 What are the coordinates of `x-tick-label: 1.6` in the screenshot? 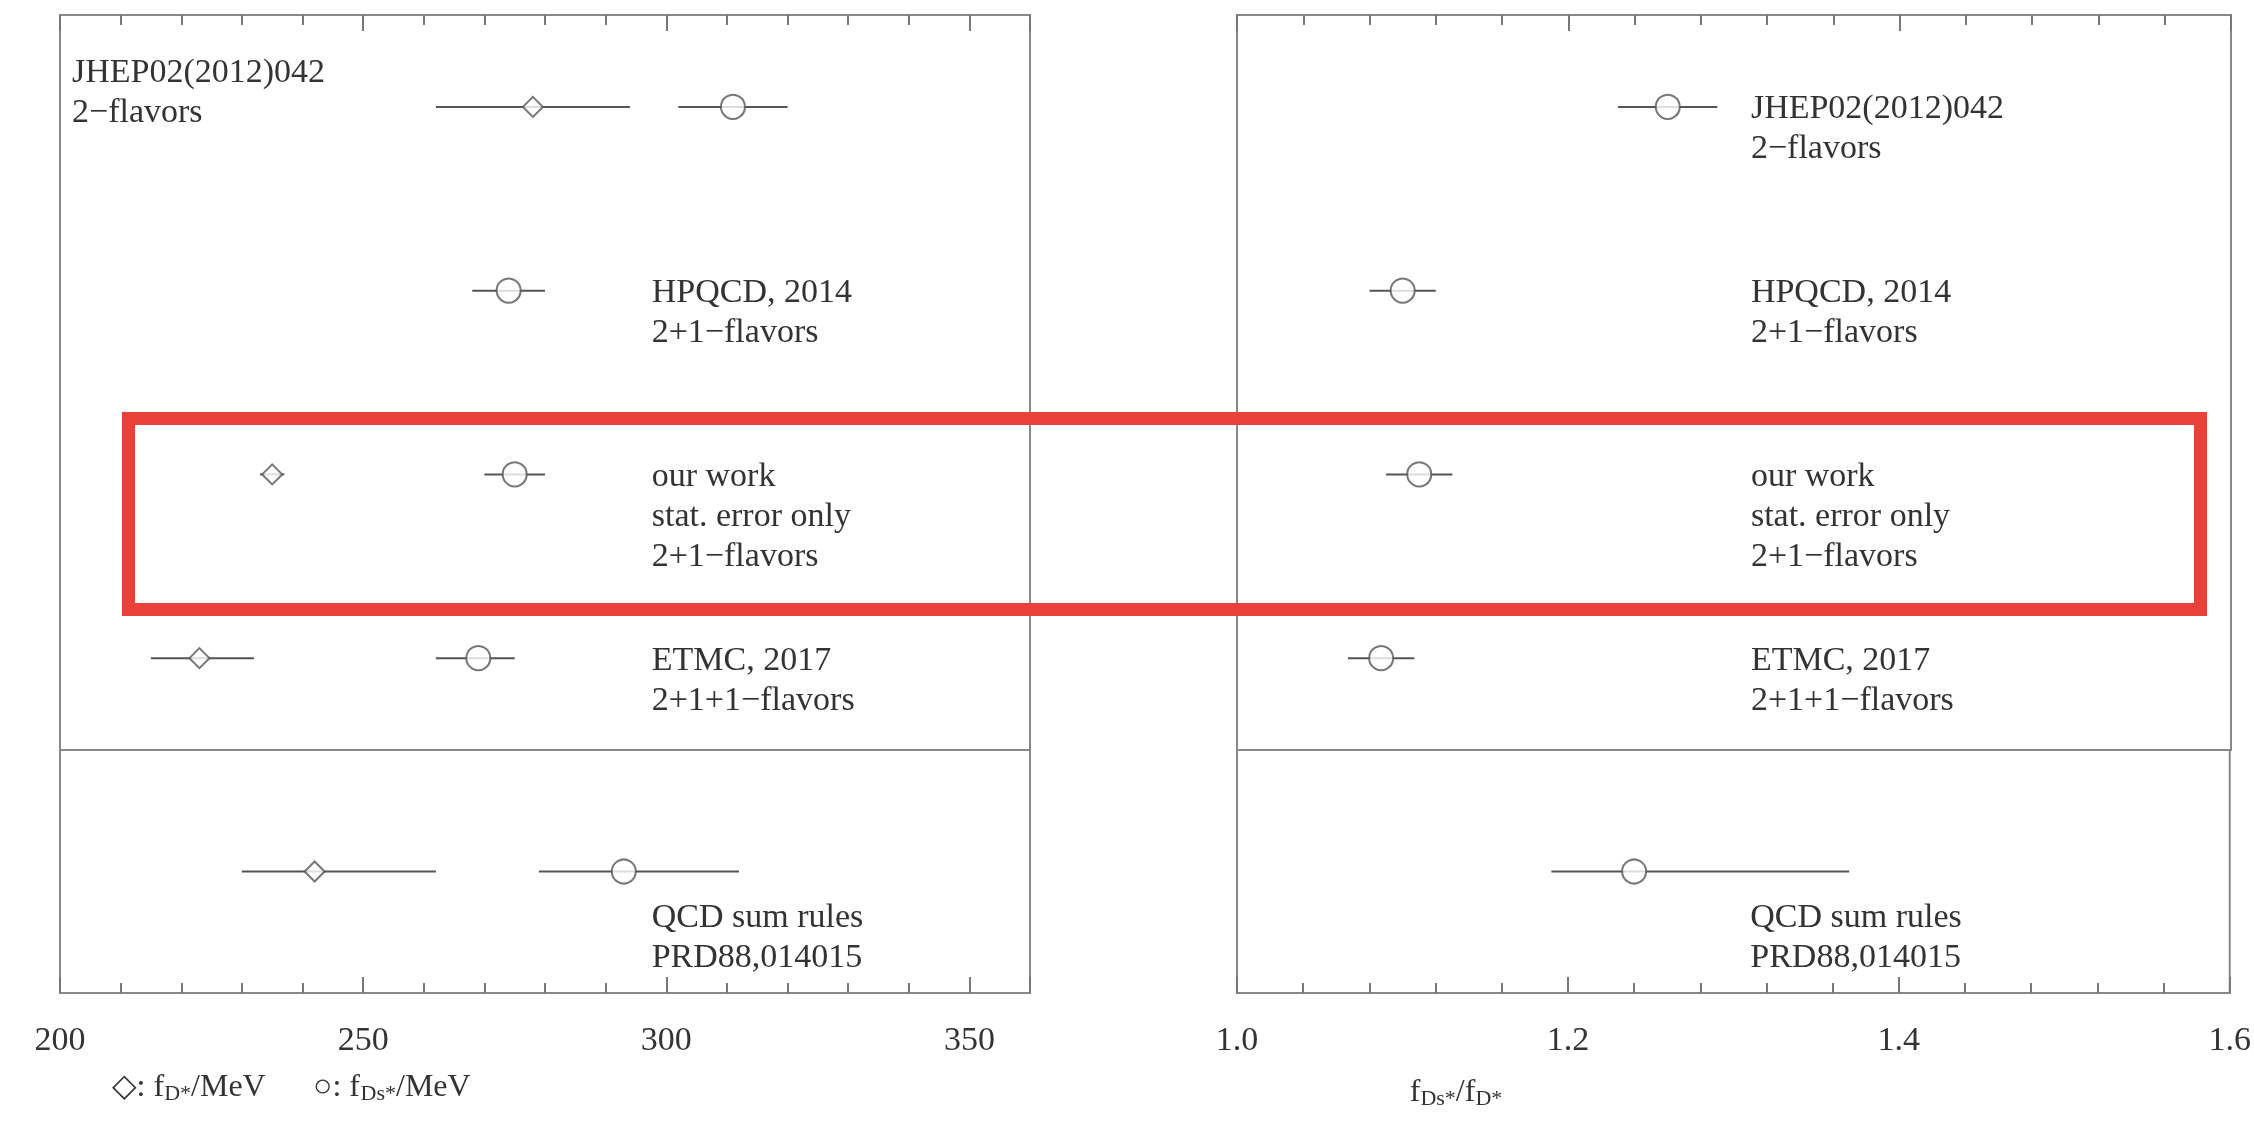 It's located at (2229, 1038).